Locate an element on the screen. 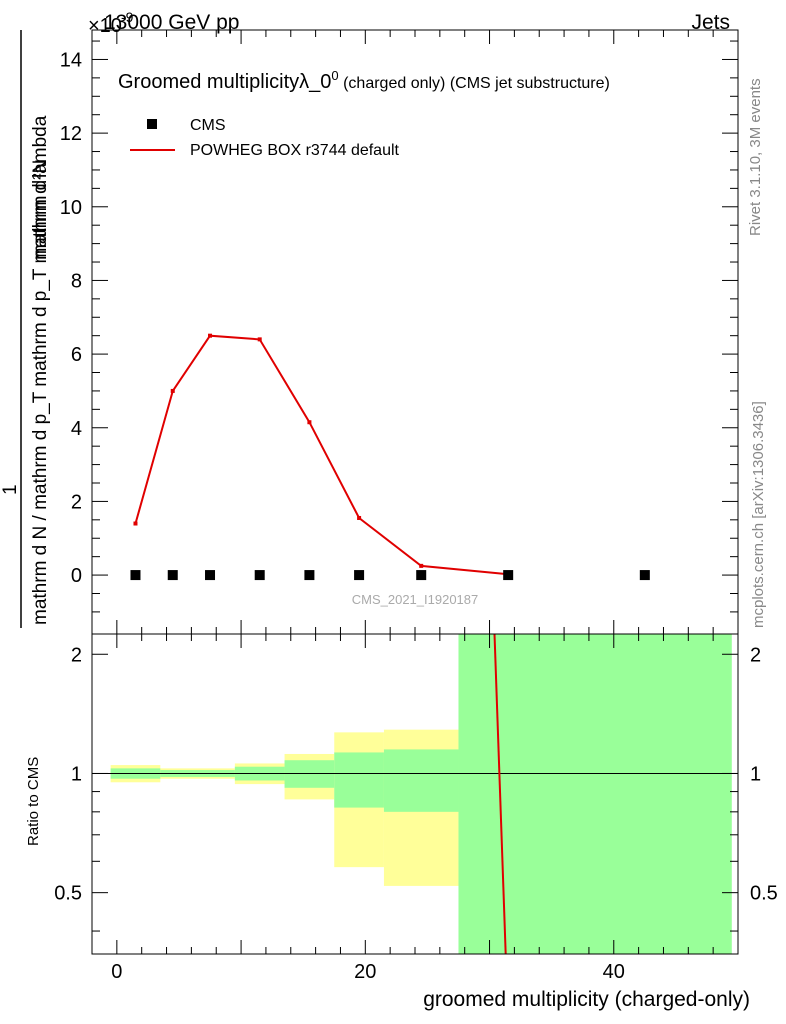 This screenshot has width=786, height=1024. ratio-y-title: Ratio to CMS is located at coordinates (33, 801).